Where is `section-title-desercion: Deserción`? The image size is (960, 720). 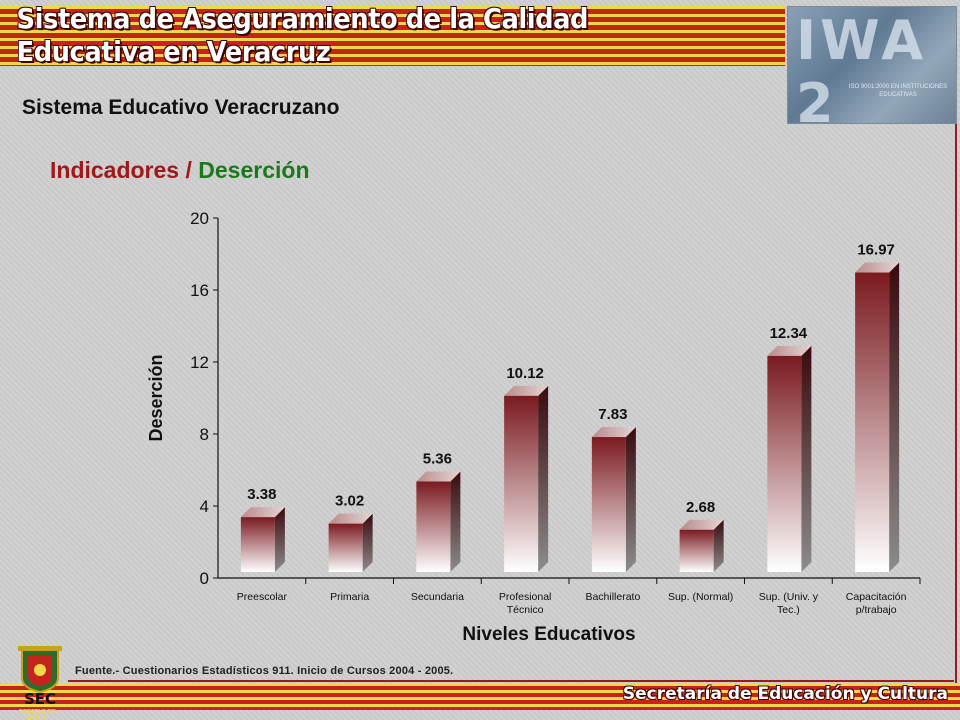 section-title-desercion: Deserción is located at coordinates (254, 170).